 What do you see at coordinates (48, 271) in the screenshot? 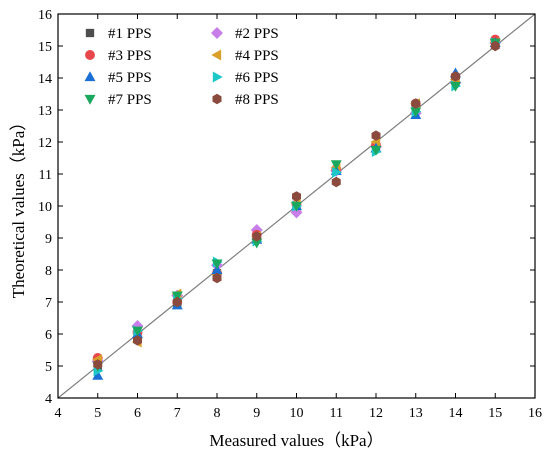
I see `y-tick-label: 8` at bounding box center [48, 271].